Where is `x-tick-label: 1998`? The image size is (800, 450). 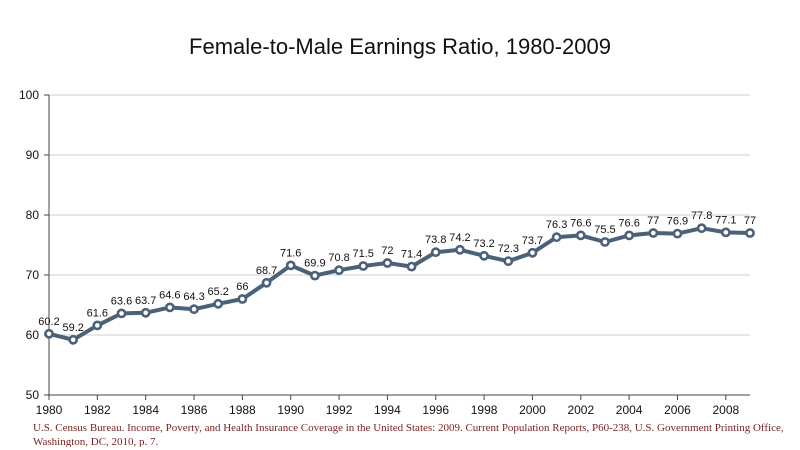 x-tick-label: 1998 is located at coordinates (484, 410).